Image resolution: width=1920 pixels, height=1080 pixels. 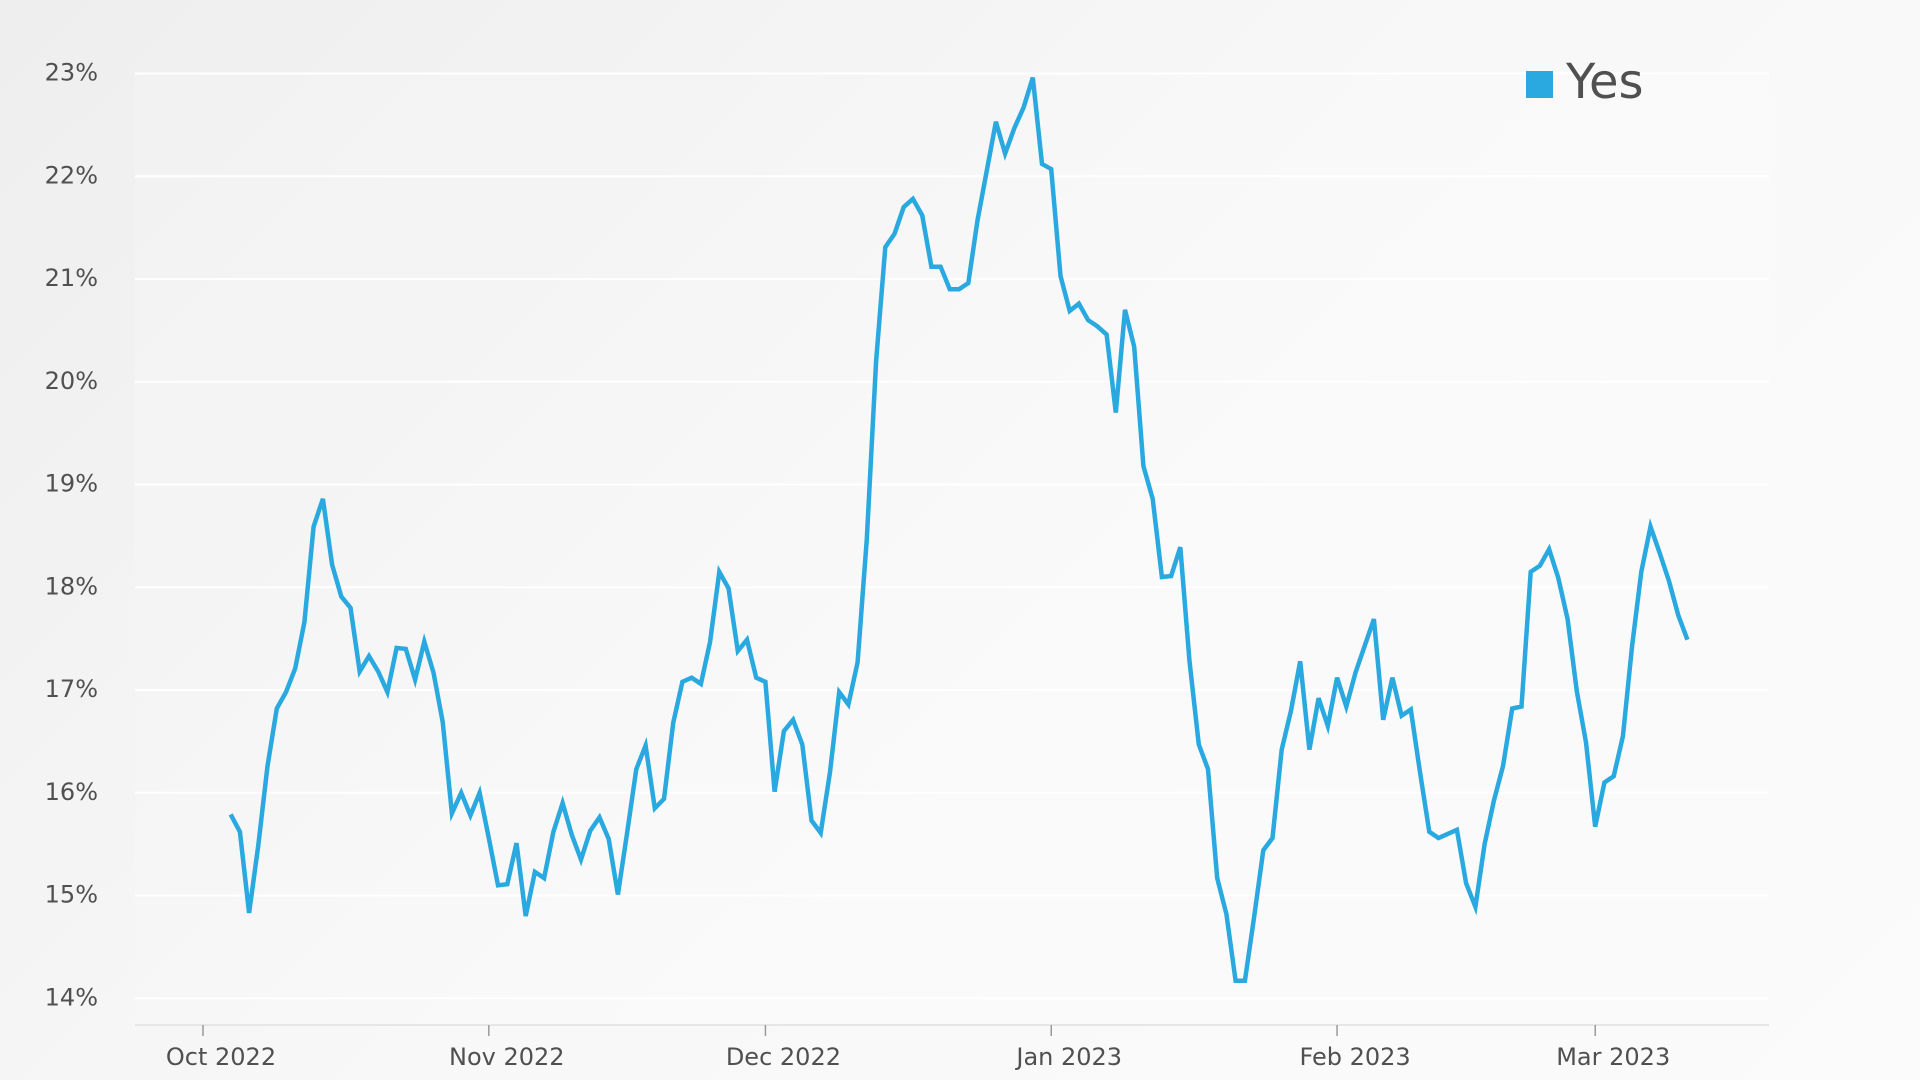 I want to click on y-tick-label: 16%, so click(x=71, y=792).